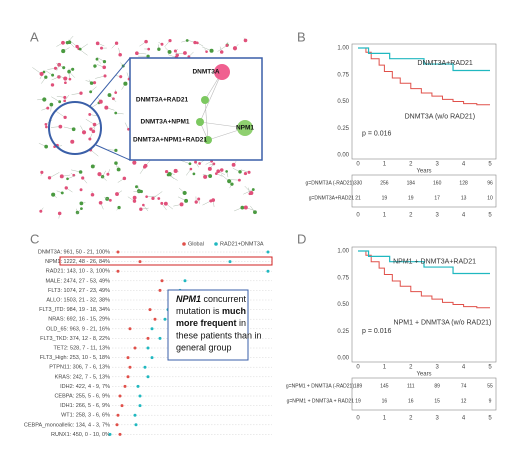 The width and height of the screenshot is (520, 451). What do you see at coordinates (184, 244) in the screenshot?
I see `legend-dot` at bounding box center [184, 244].